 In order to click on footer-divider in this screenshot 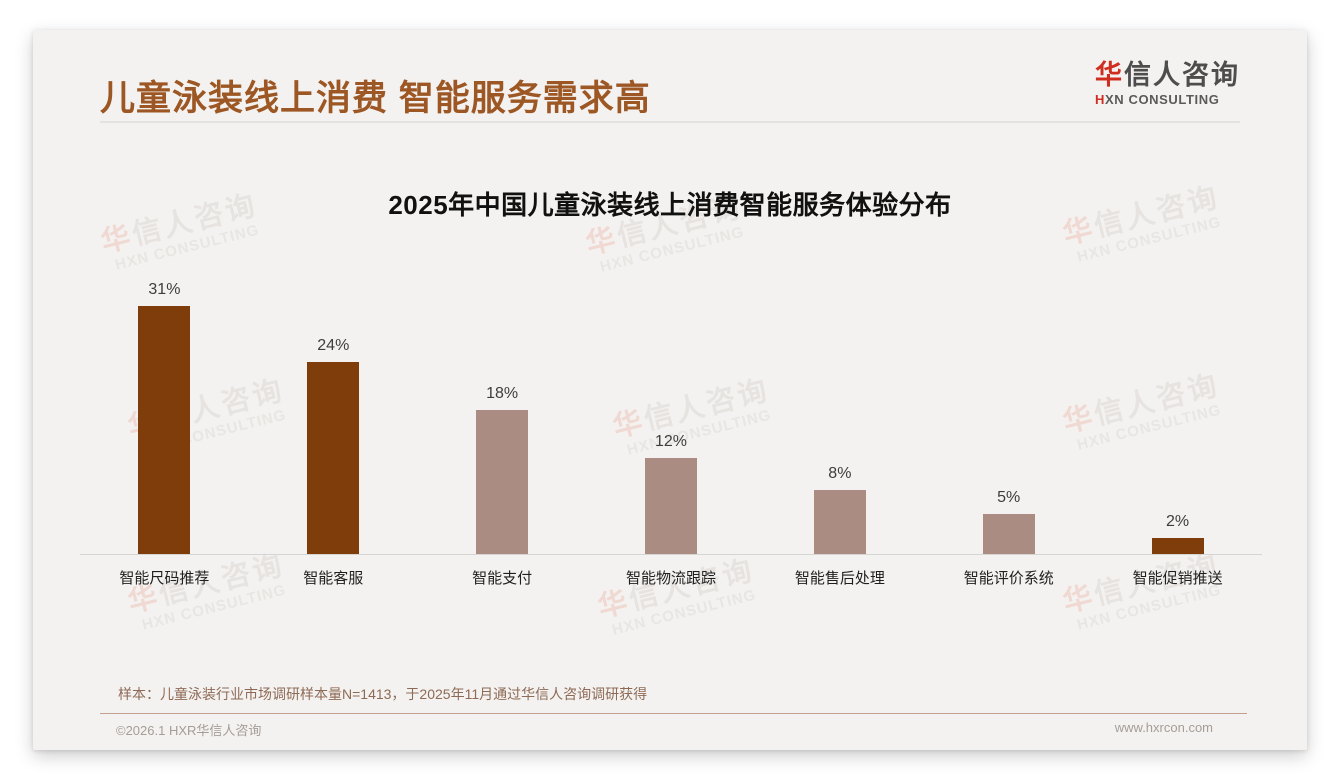, I will do `click(673, 713)`.